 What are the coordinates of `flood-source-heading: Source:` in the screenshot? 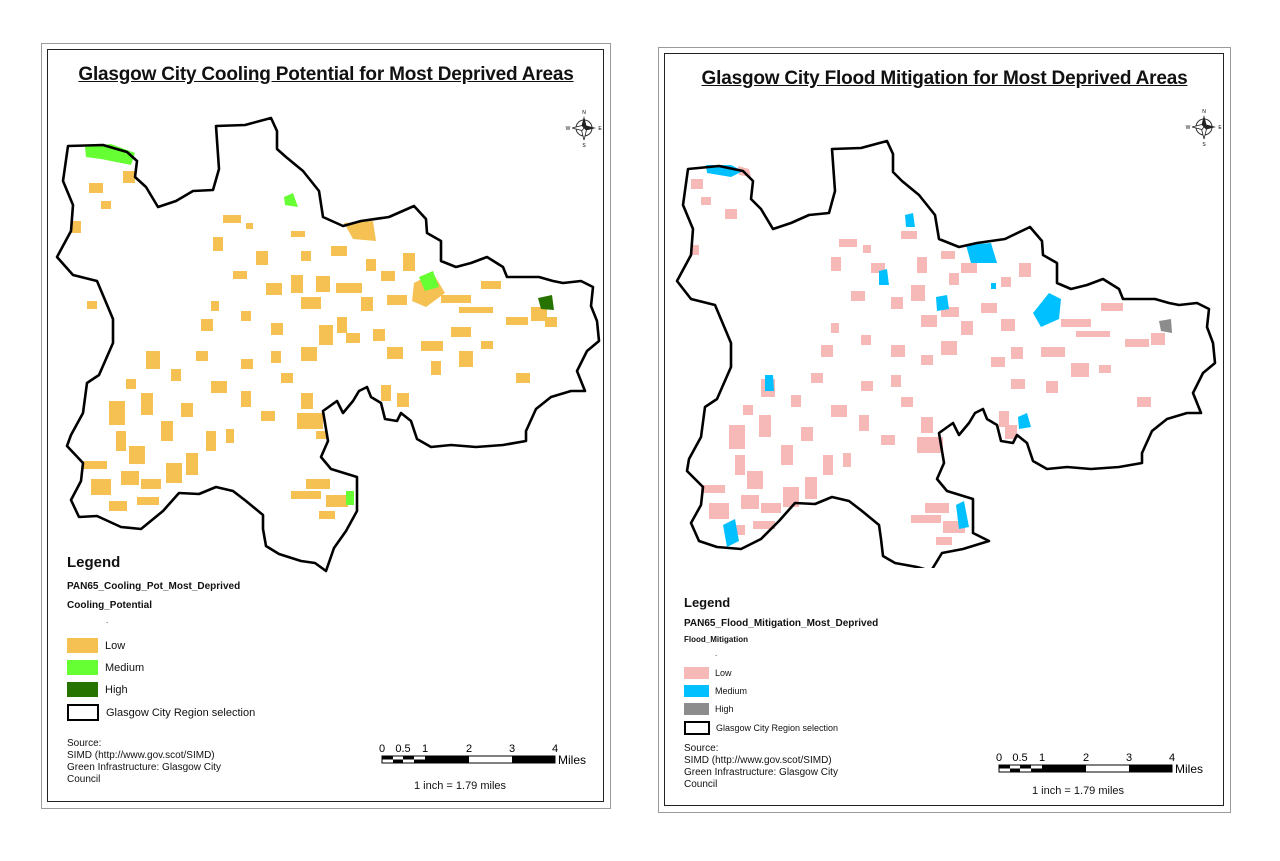 It's located at (701, 748).